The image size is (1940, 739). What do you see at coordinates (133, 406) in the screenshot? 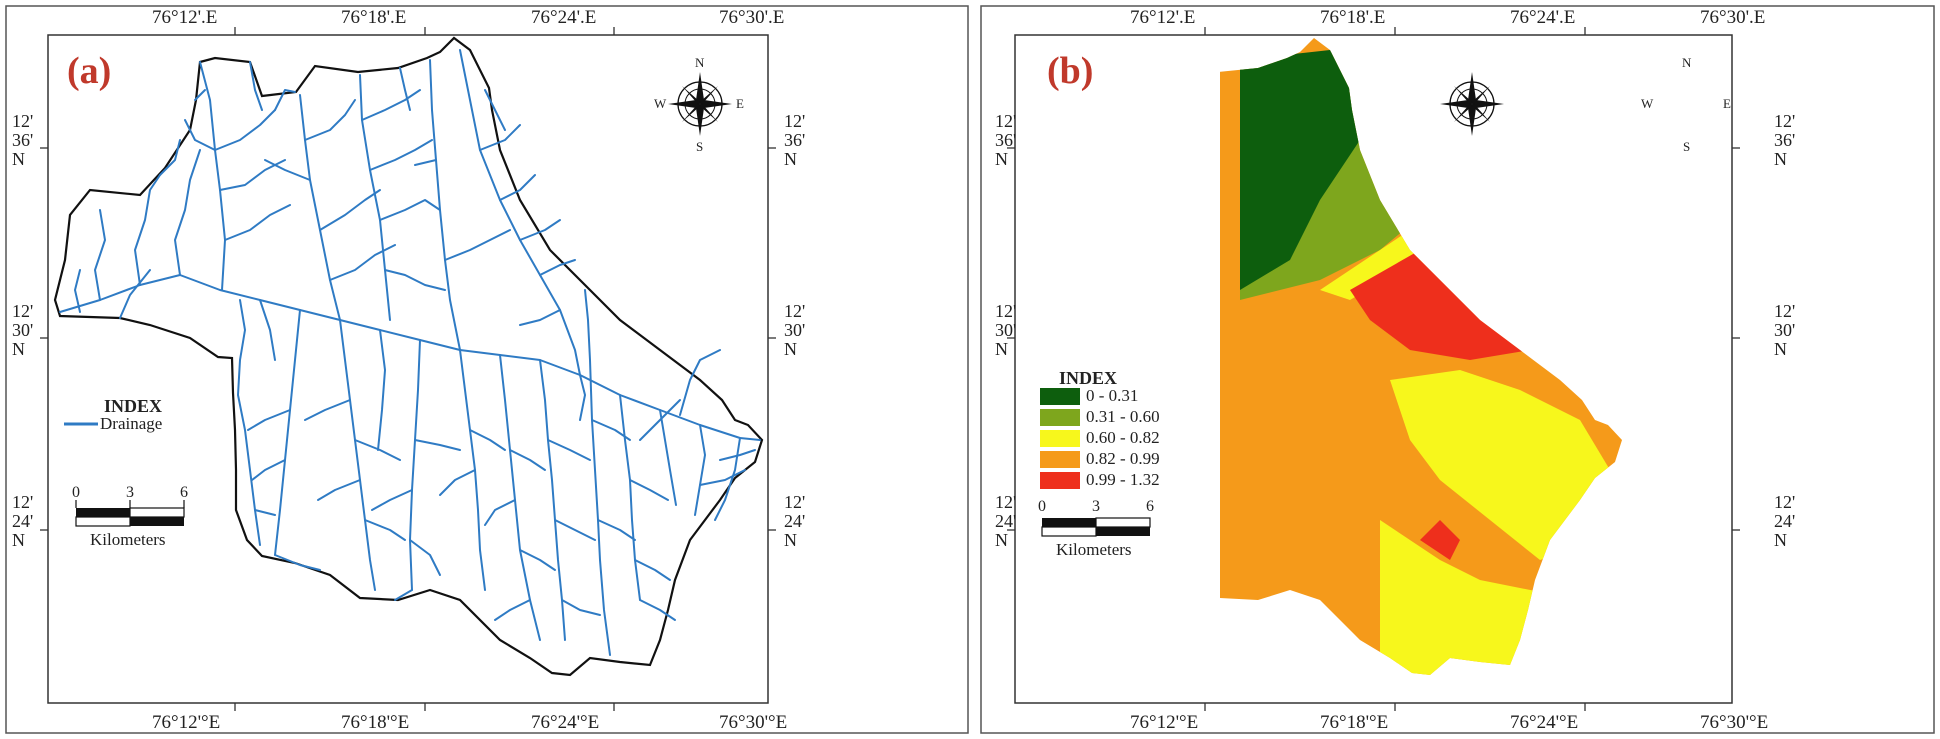
I see `panel-a-legend-title: INDEX` at bounding box center [133, 406].